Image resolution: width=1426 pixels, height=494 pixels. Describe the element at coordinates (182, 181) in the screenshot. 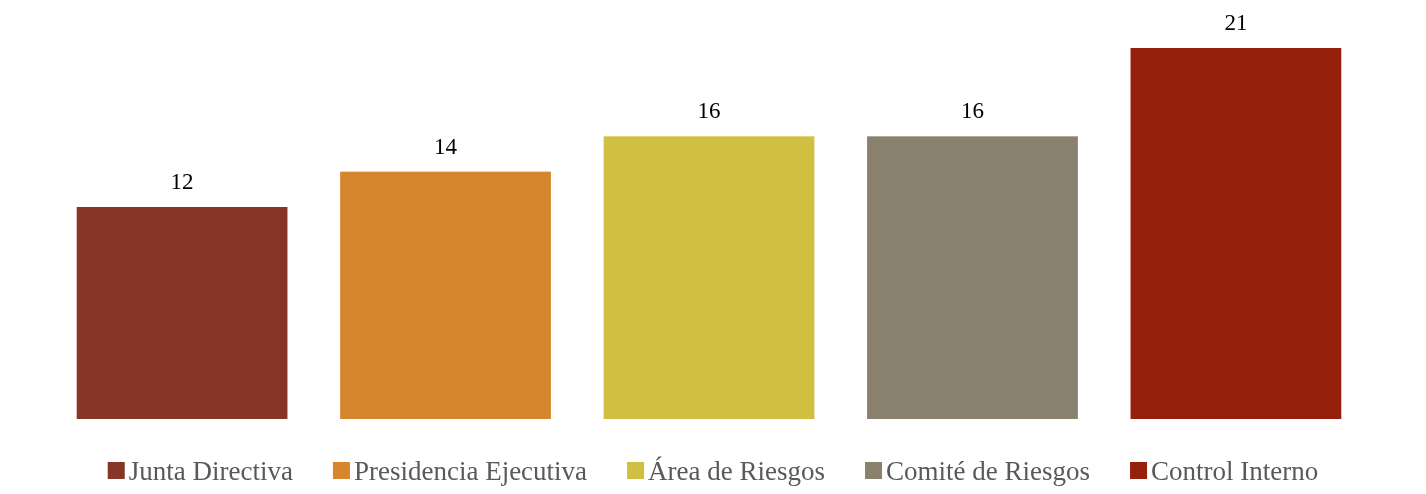

I see `data-label: 12` at that location.